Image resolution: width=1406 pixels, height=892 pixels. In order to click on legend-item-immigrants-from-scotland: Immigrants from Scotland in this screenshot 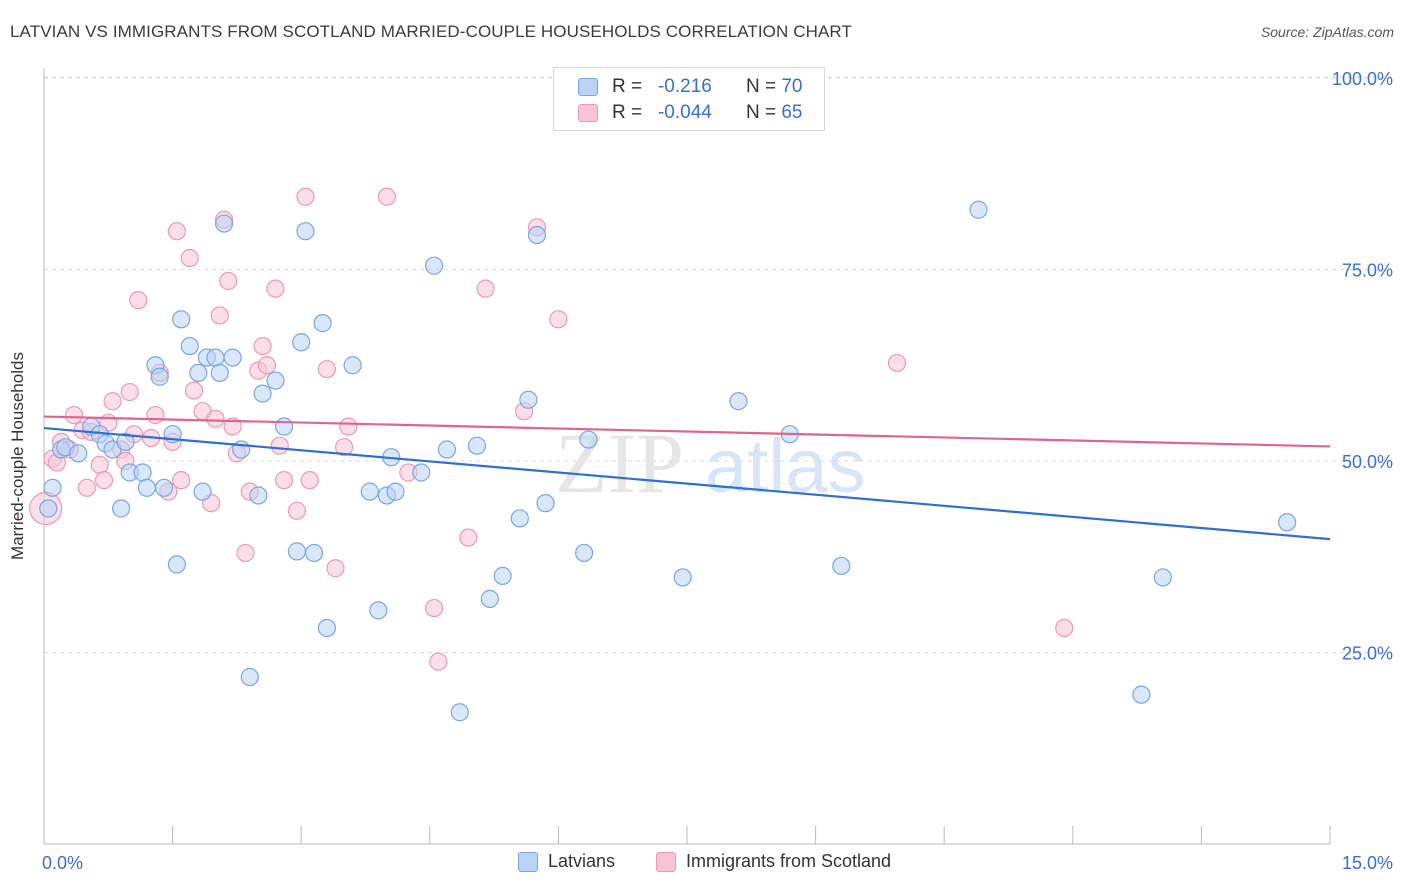, I will do `click(773, 861)`.